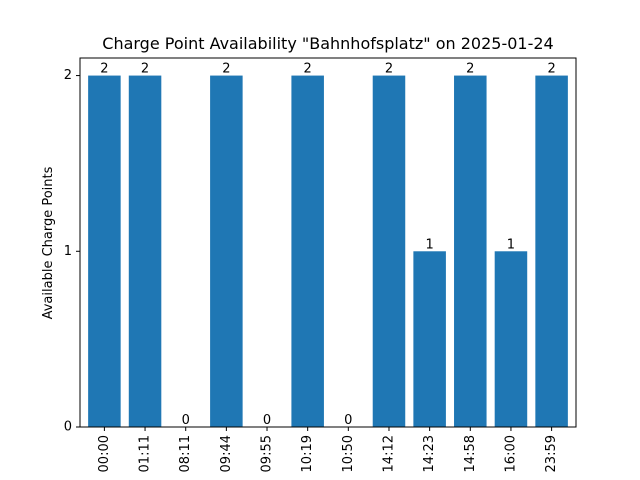 This screenshot has height=480, width=640. I want to click on x-tick-label: 23:59, so click(551, 453).